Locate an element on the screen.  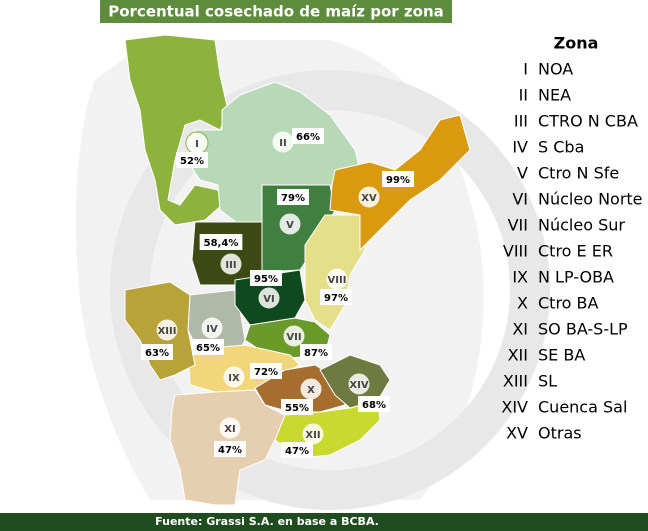
legend-name: Núcleo Sur is located at coordinates (581, 225).